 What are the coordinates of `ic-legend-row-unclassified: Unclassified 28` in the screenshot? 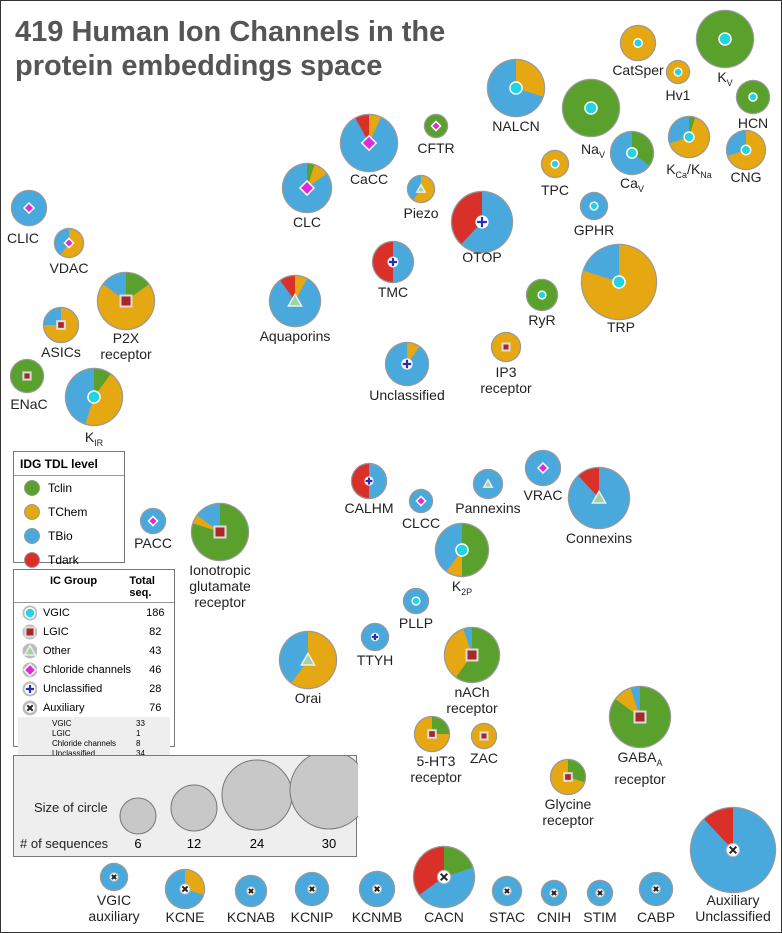 It's located at (94, 688).